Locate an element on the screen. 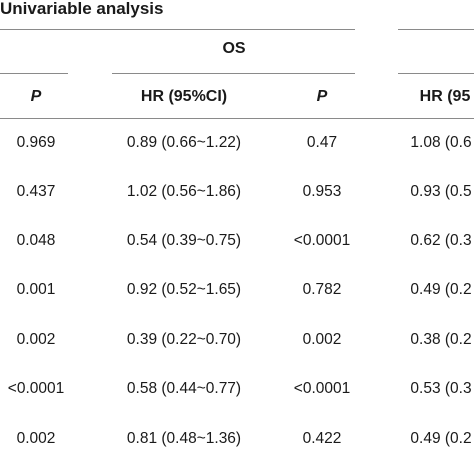  table-title: Univariable analysis is located at coordinates (82, 9).